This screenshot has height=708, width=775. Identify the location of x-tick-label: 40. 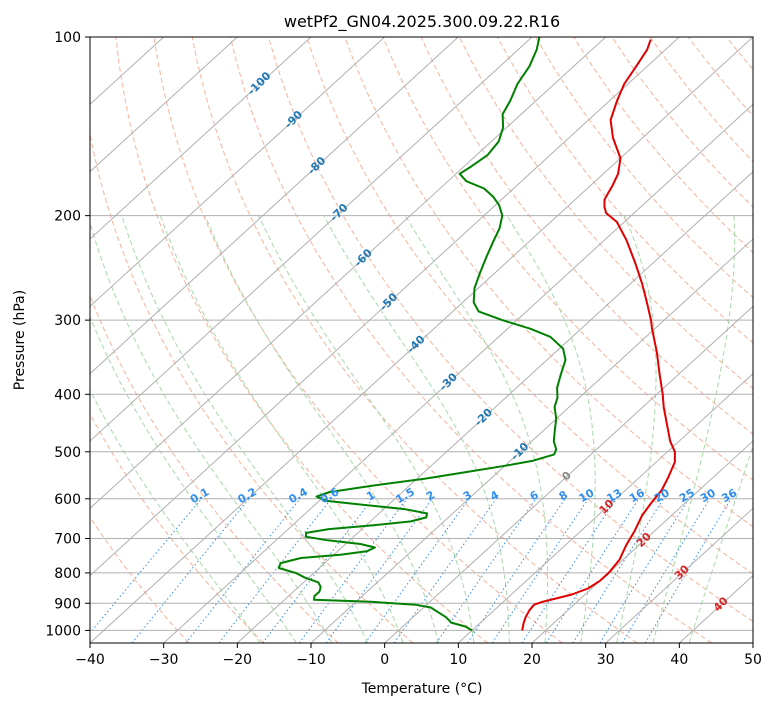
(679, 660).